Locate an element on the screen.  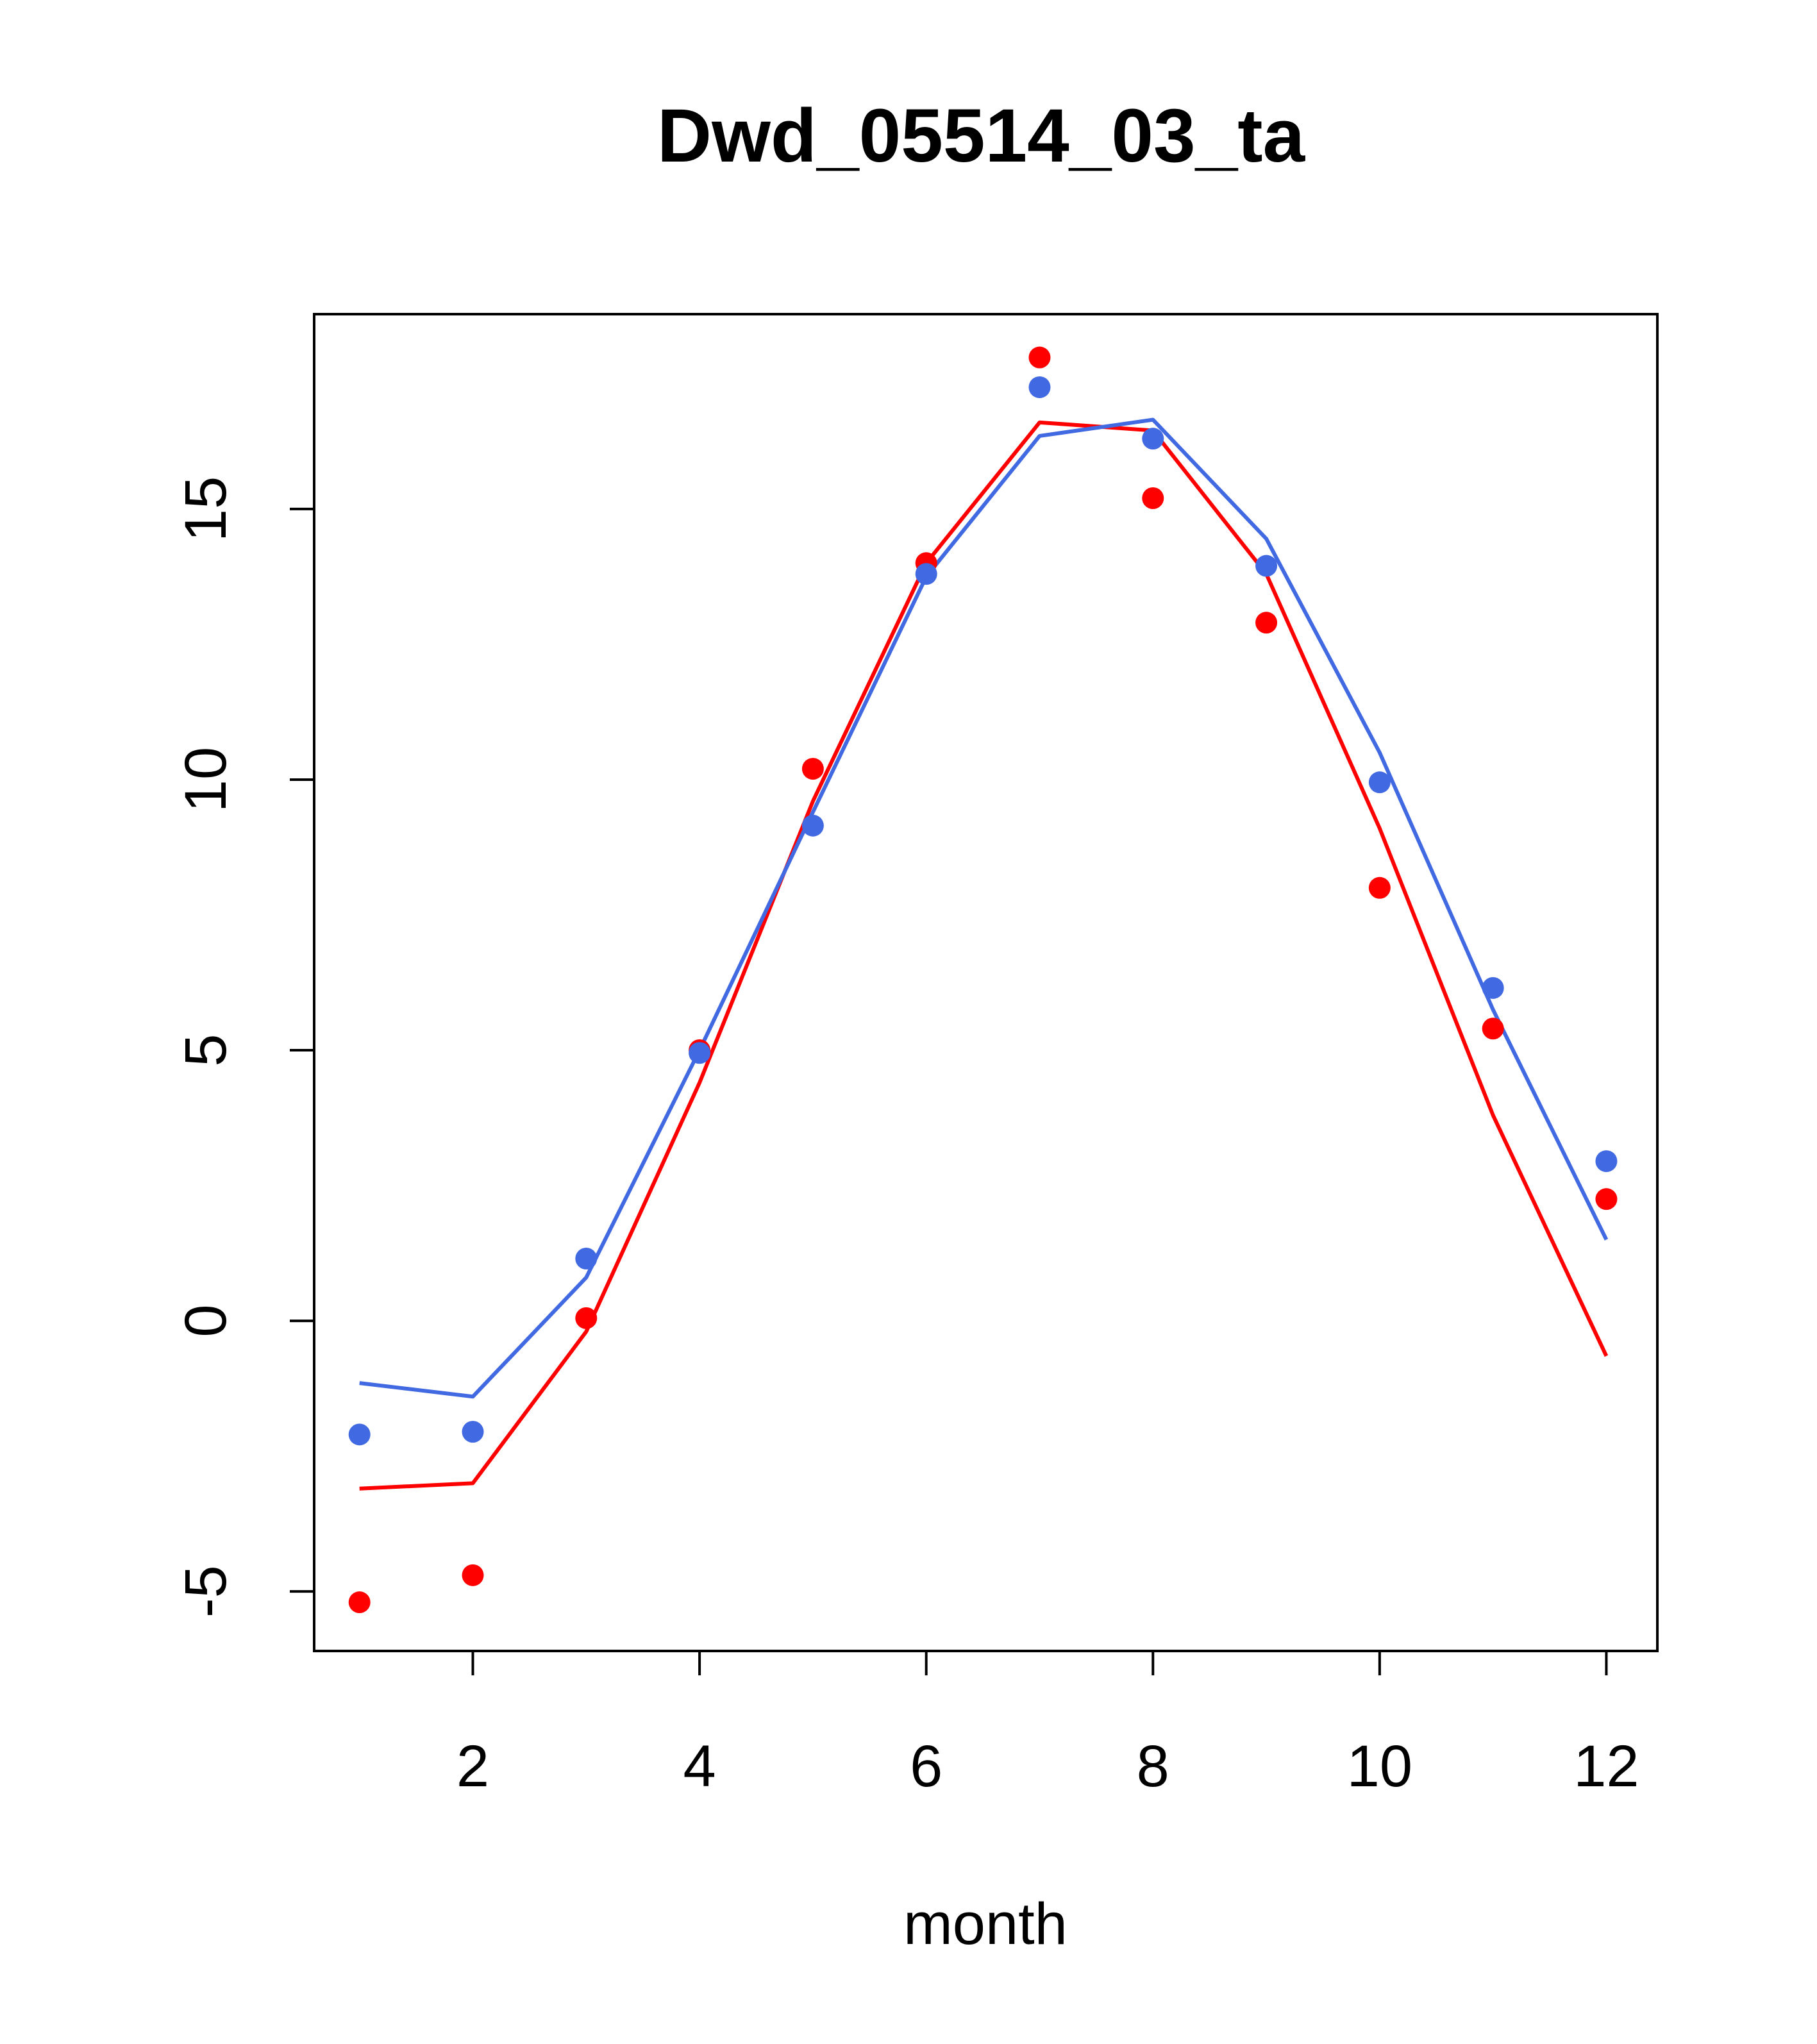
x-tick-label: 10 is located at coordinates (1379, 1766).